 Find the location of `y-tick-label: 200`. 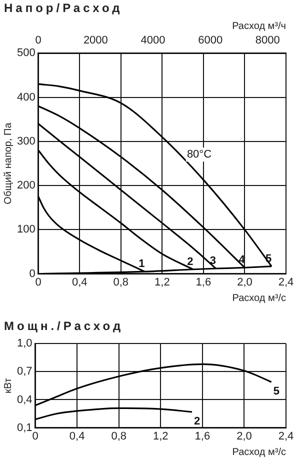

y-tick-label: 200 is located at coordinates (26, 186).